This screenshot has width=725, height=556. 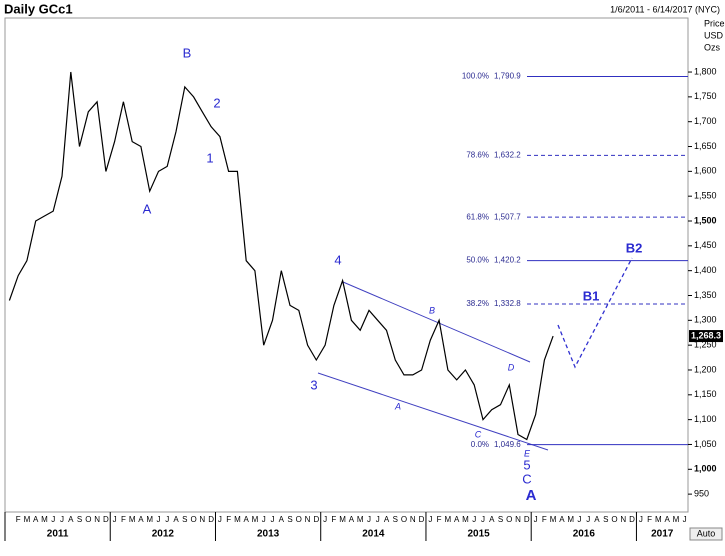 What do you see at coordinates (701, 493) in the screenshot?
I see `y-tick-label: 950` at bounding box center [701, 493].